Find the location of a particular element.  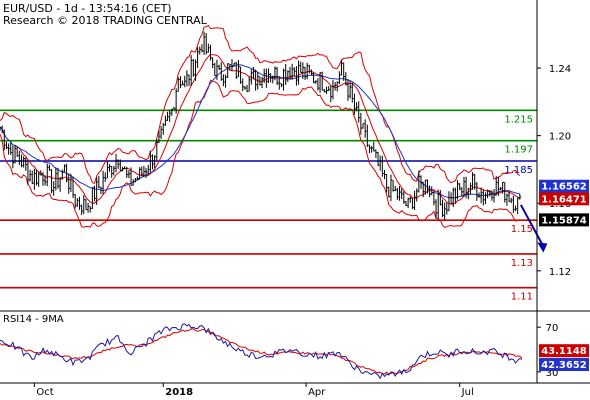

price-badge-label-1.15874: 1.15874 is located at coordinates (564, 220).